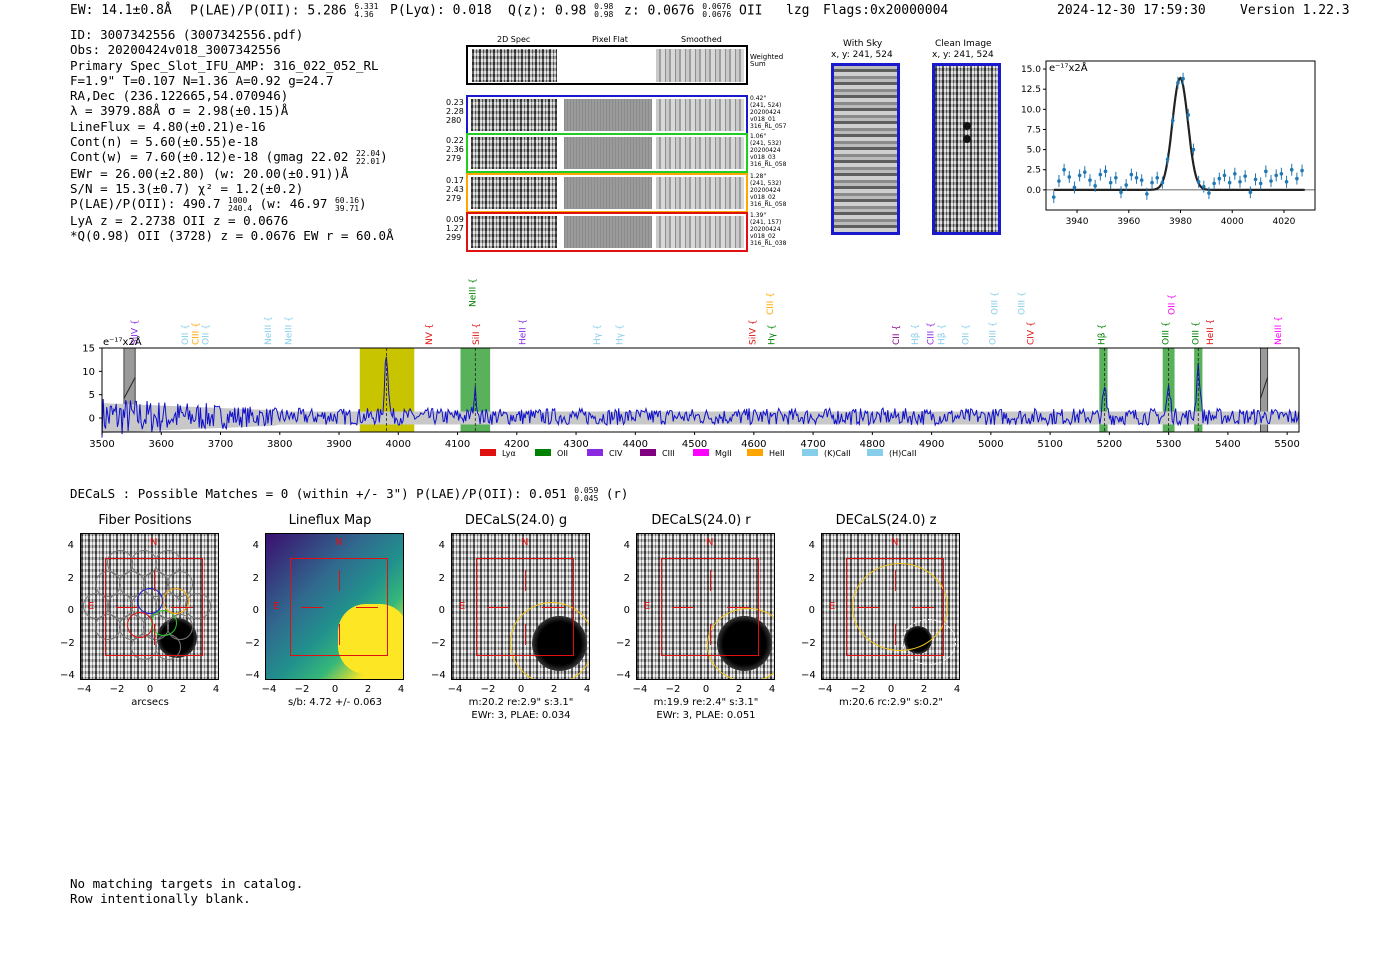 This screenshot has width=1400, height=953. I want to click on spectrum-xtick-label: 5300, so click(1168, 444).